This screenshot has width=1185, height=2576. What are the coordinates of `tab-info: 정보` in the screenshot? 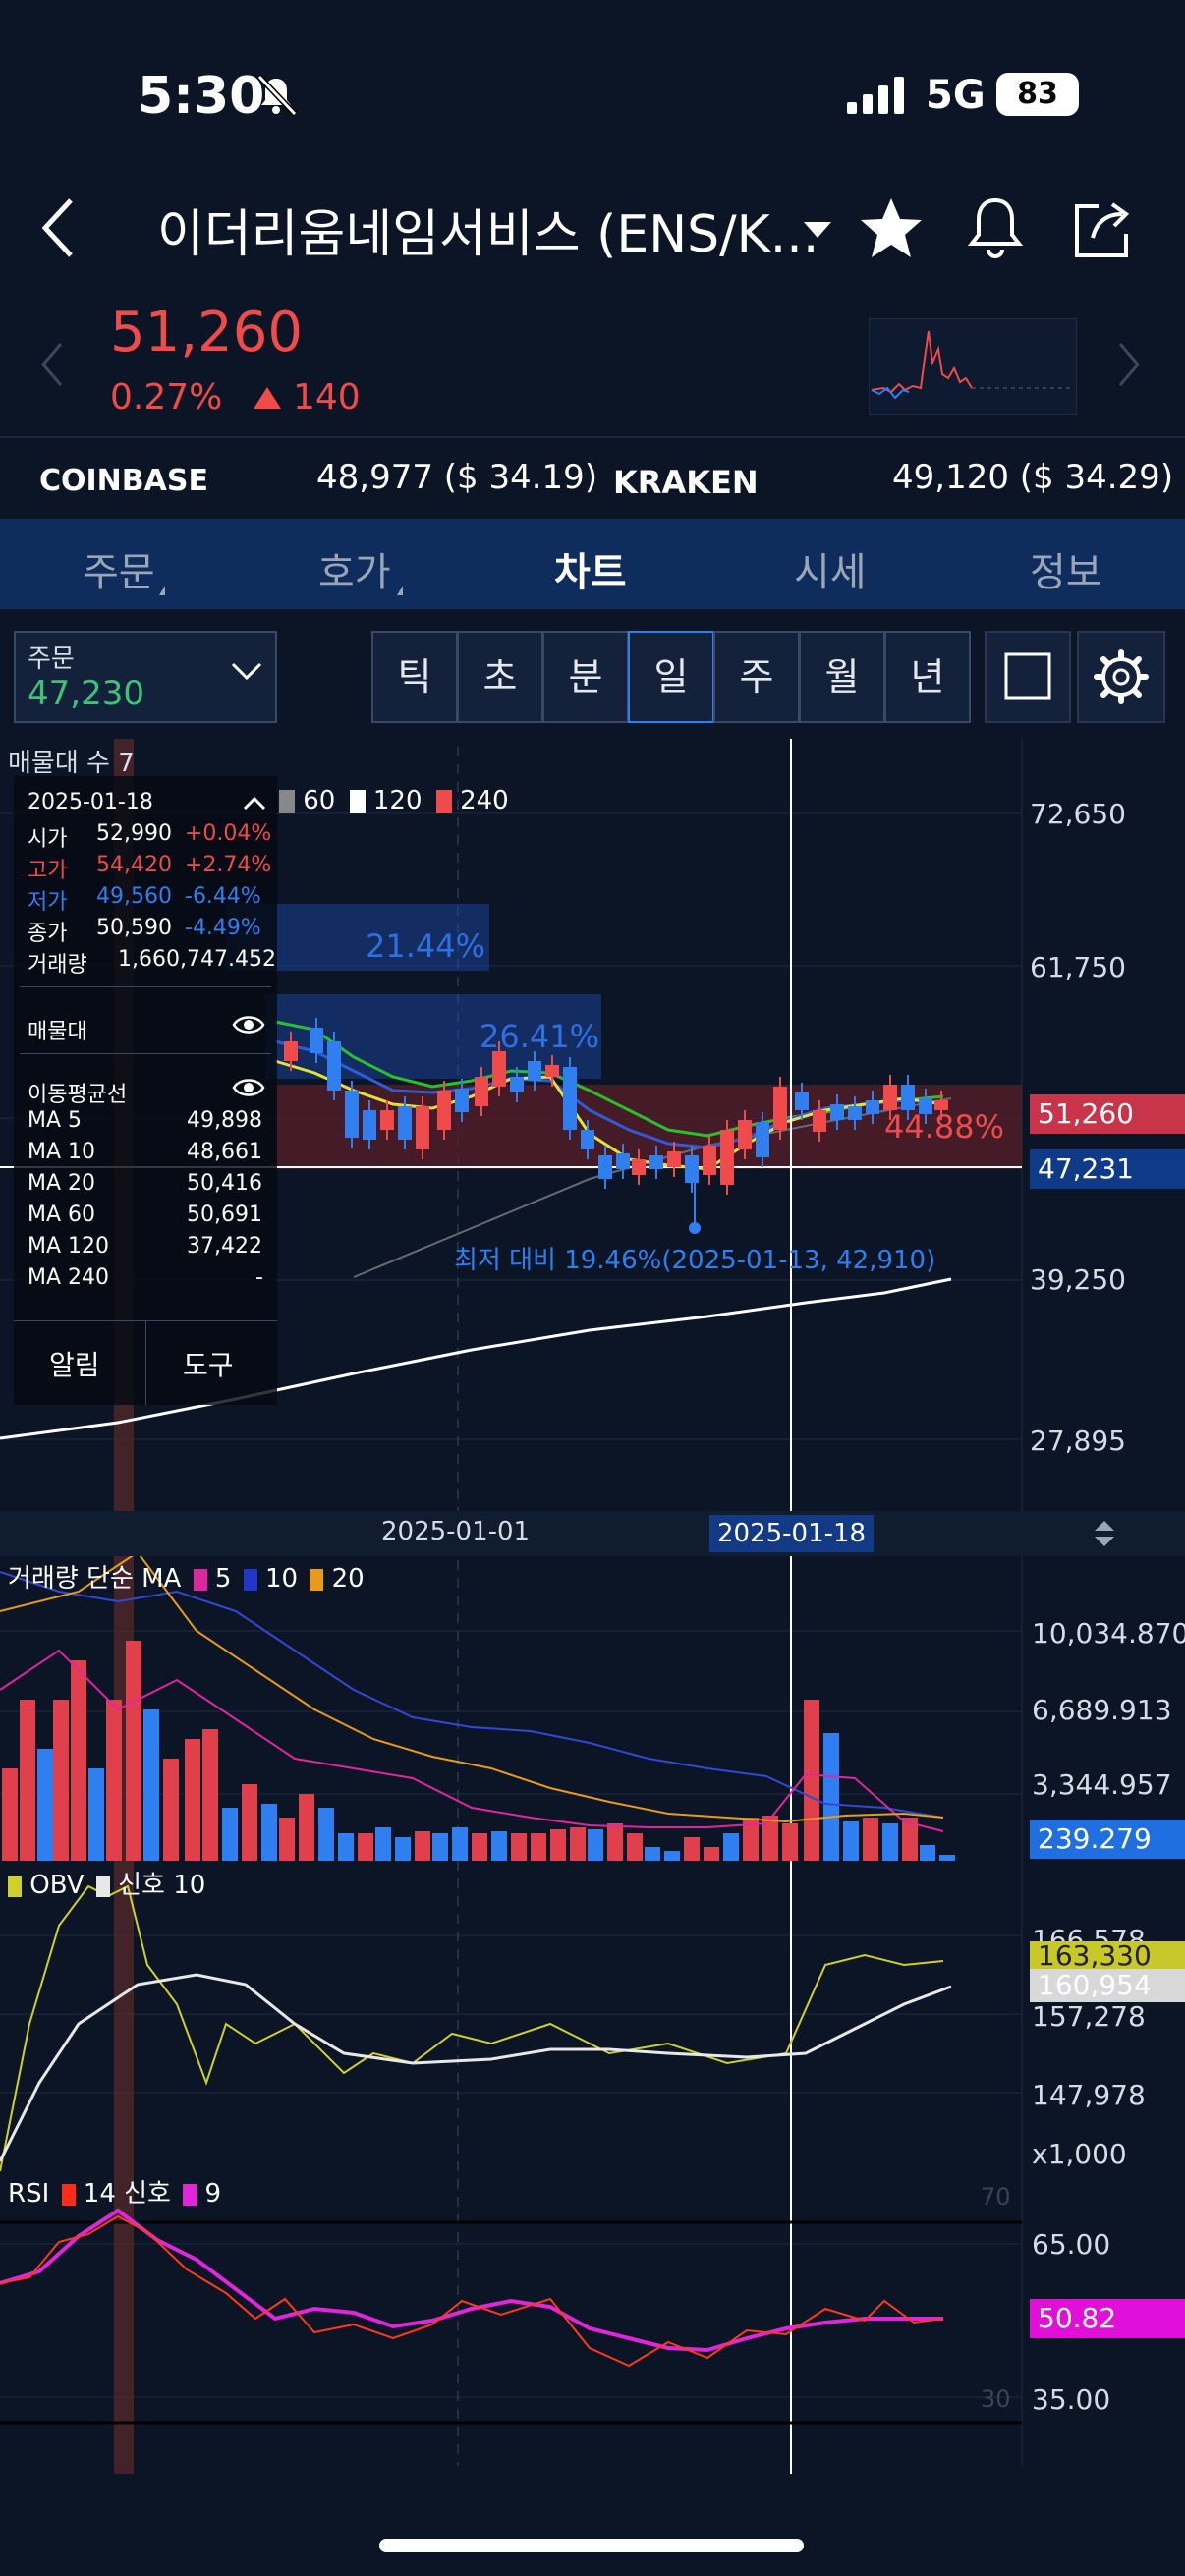 It's located at (1066, 572).